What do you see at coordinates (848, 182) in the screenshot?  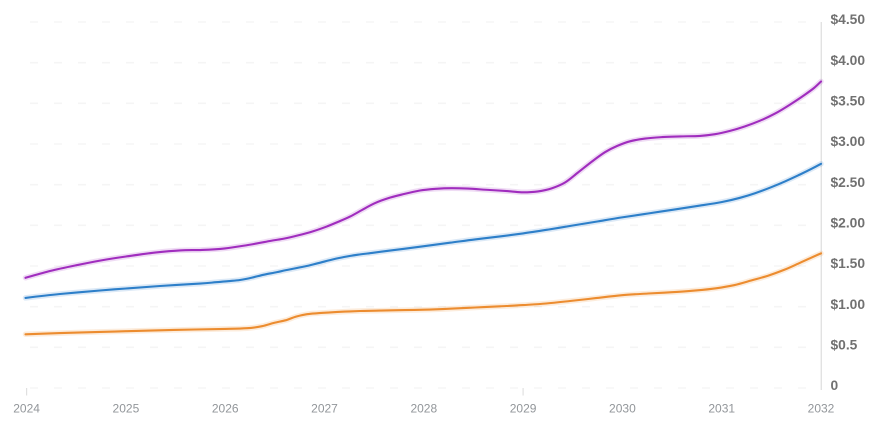 I see `svg-text: $2.50` at bounding box center [848, 182].